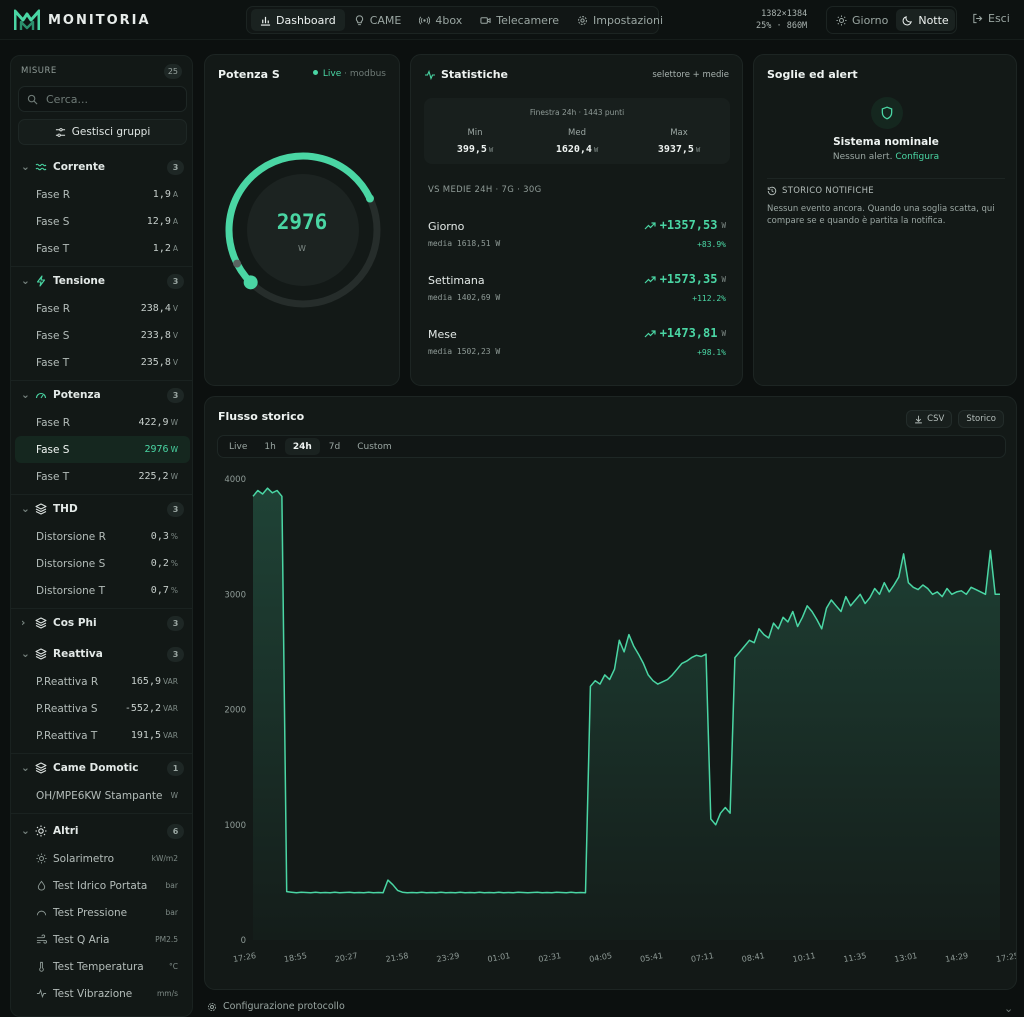  What do you see at coordinates (999, 18) in the screenshot?
I see `logout-label: Esci` at bounding box center [999, 18].